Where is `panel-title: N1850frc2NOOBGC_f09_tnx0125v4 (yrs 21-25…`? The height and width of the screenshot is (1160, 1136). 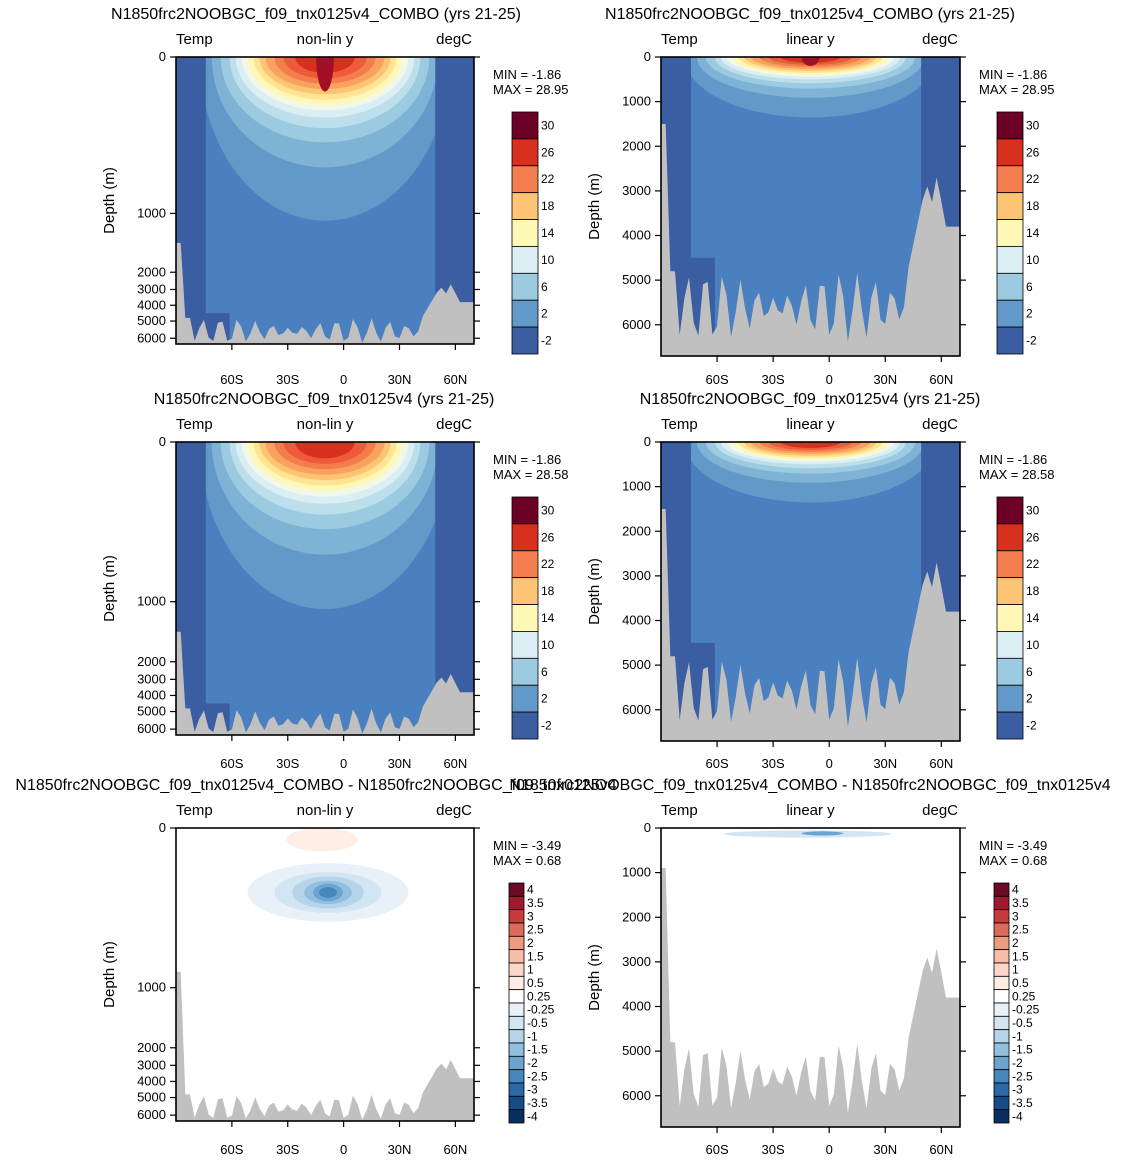 panel-title: N1850frc2NOOBGC_f09_tnx0125v4 (yrs 21-25… is located at coordinates (324, 399).